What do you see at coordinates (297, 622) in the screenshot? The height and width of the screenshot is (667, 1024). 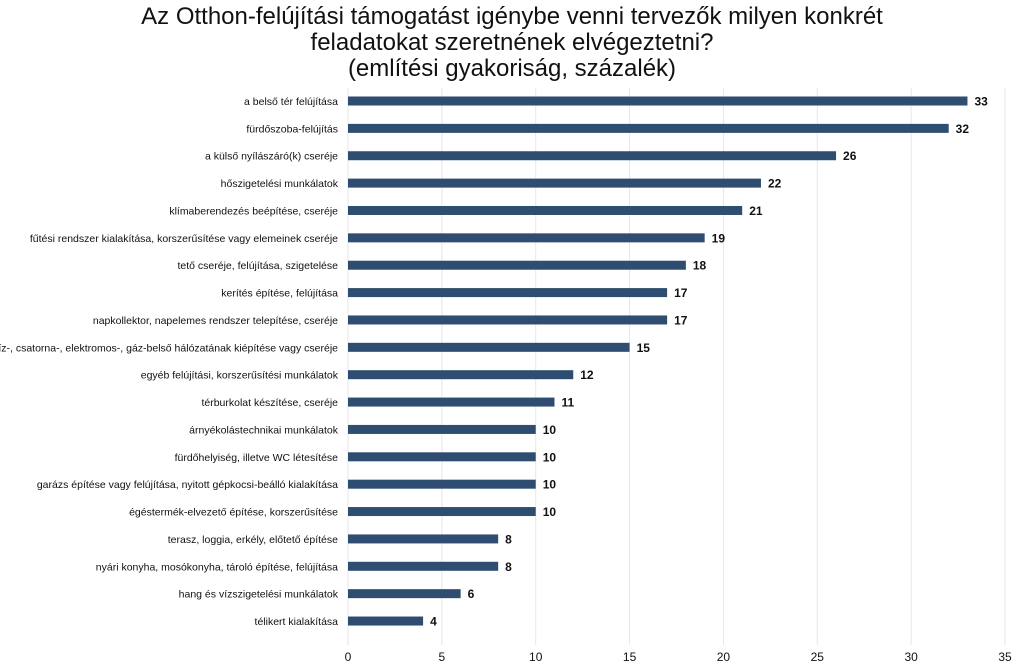 I see `category-label: télikert kialakítása` at bounding box center [297, 622].